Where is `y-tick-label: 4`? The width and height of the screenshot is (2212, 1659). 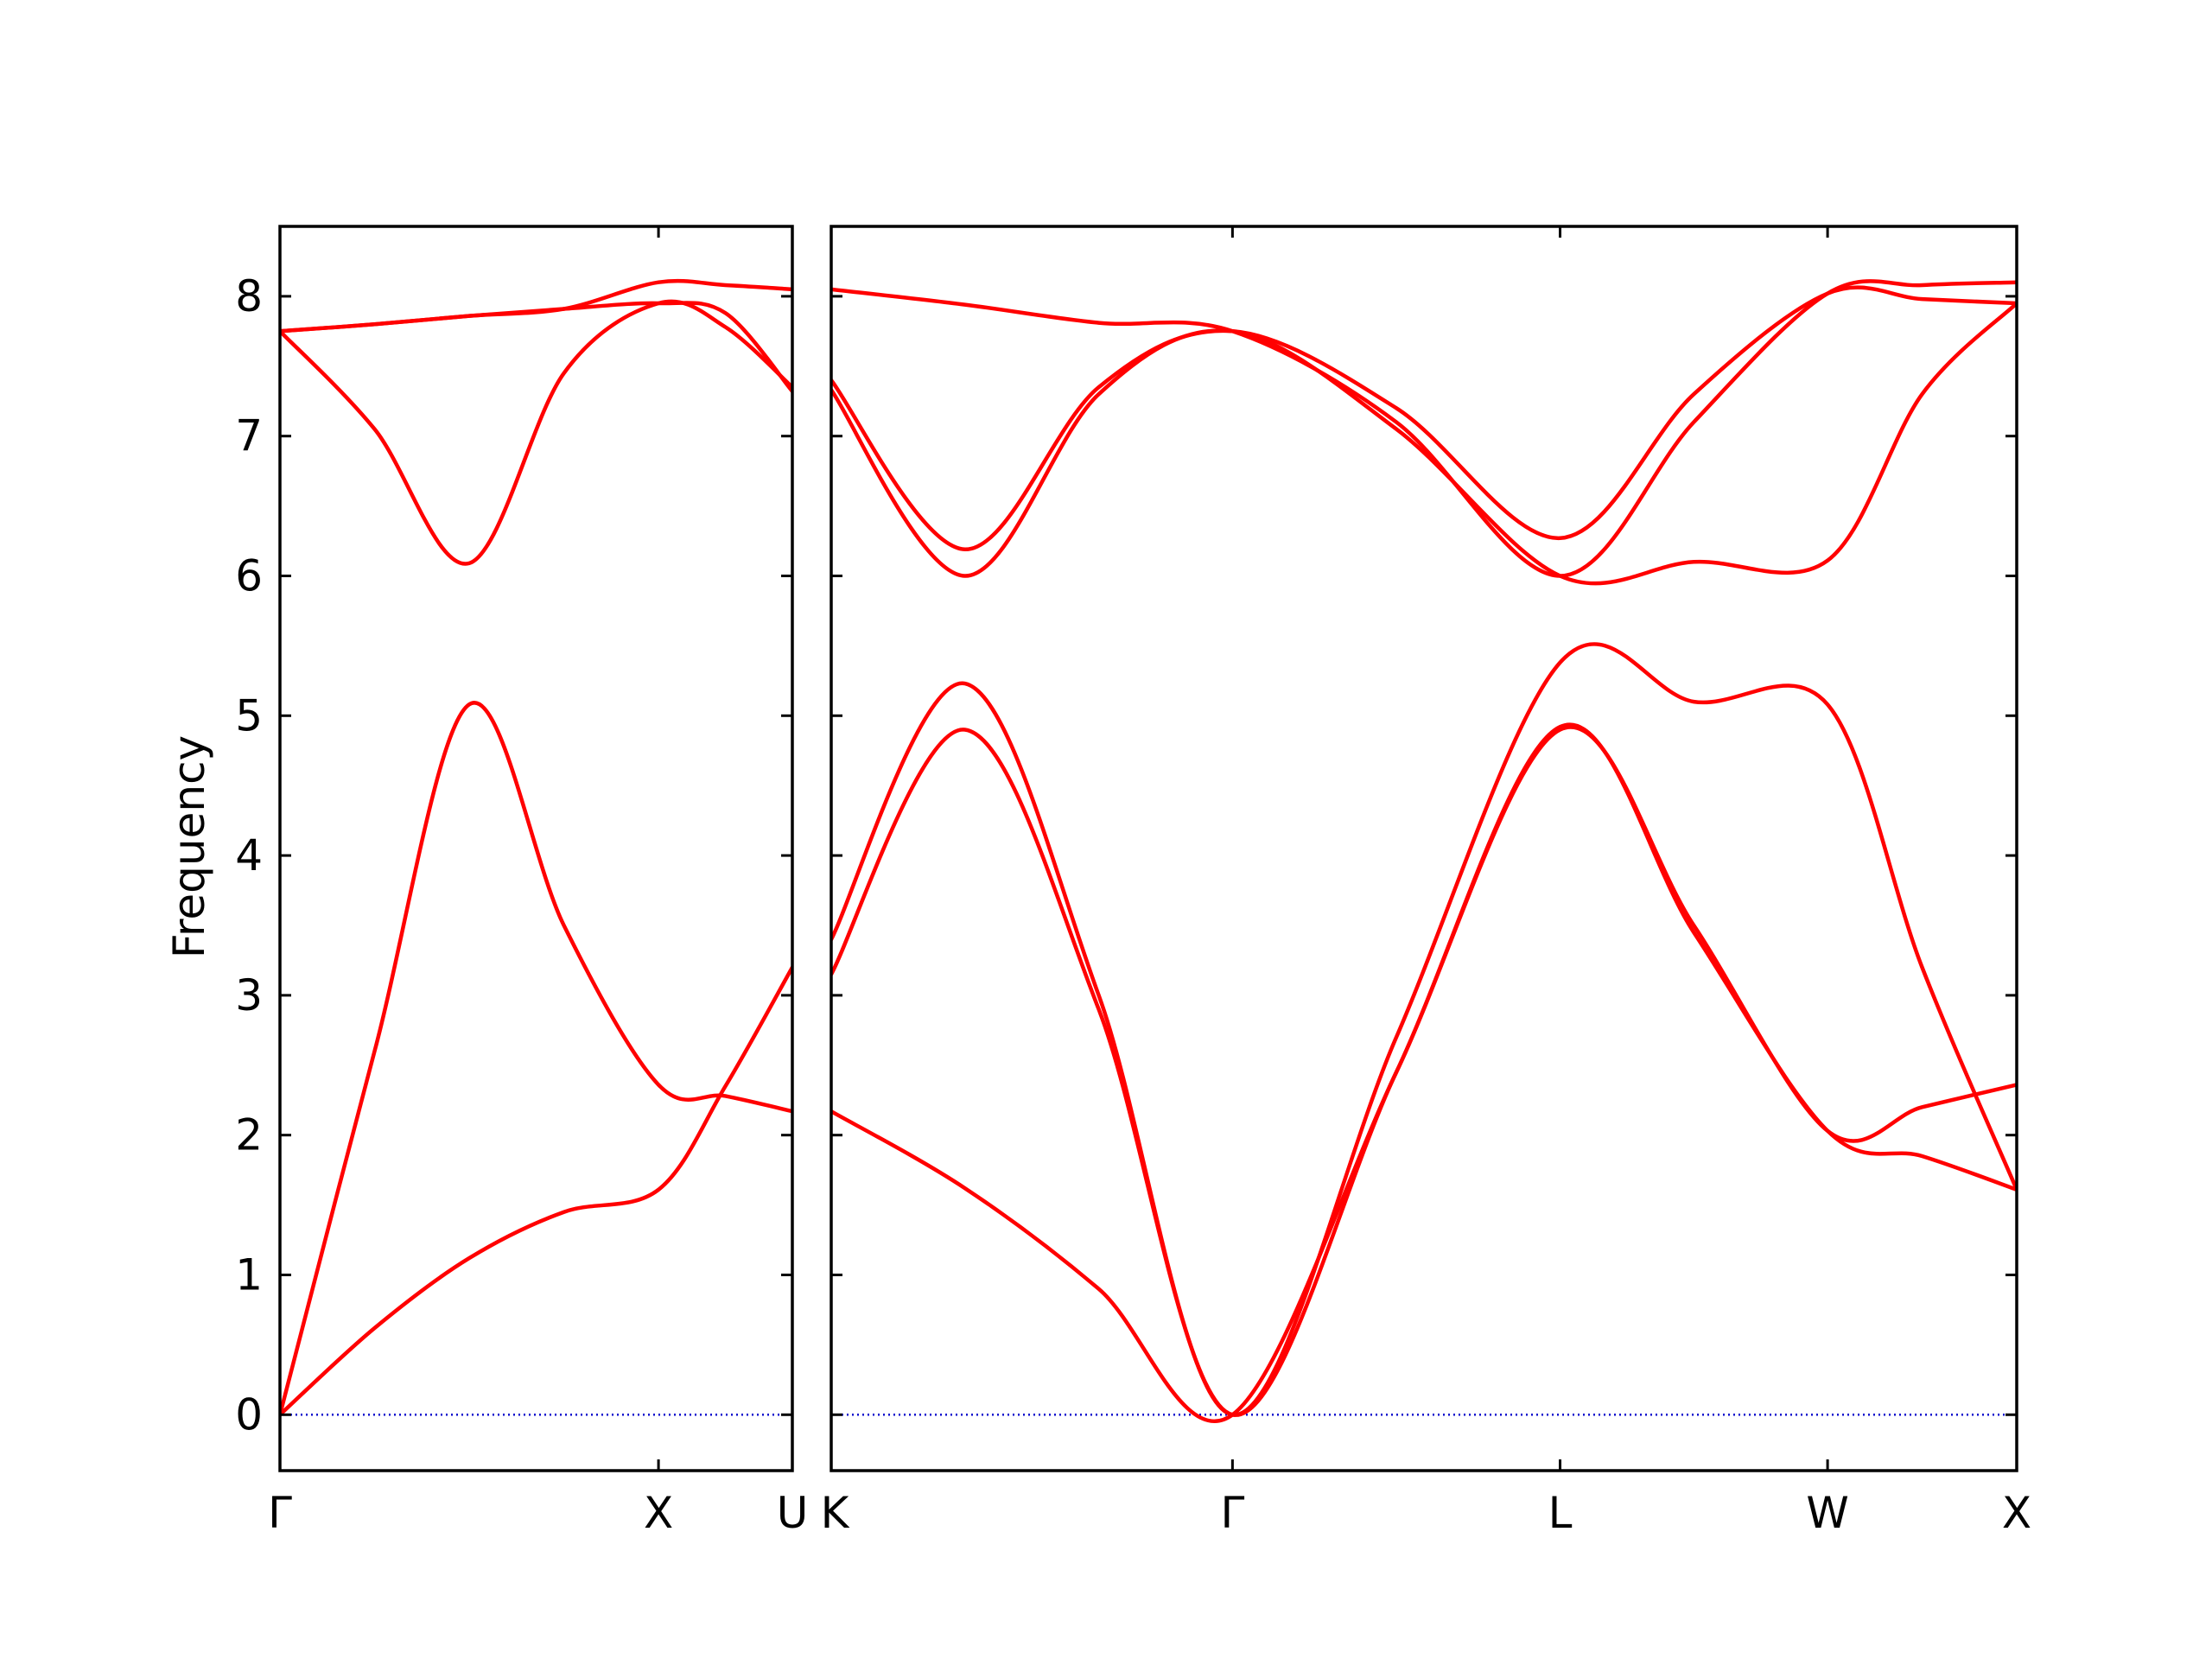
y-tick-label: 4 is located at coordinates (249, 855).